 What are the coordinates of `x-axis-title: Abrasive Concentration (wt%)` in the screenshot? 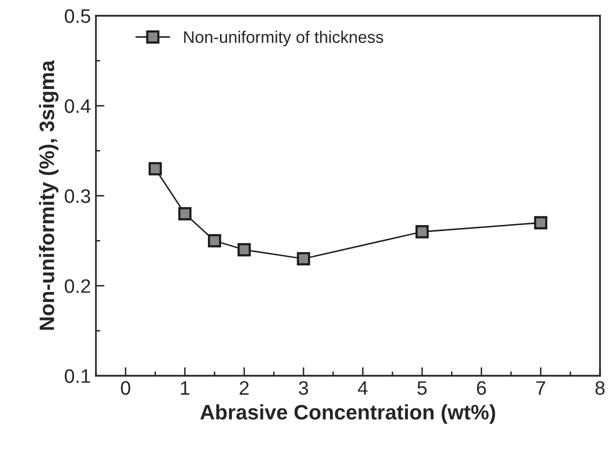 It's located at (348, 414).